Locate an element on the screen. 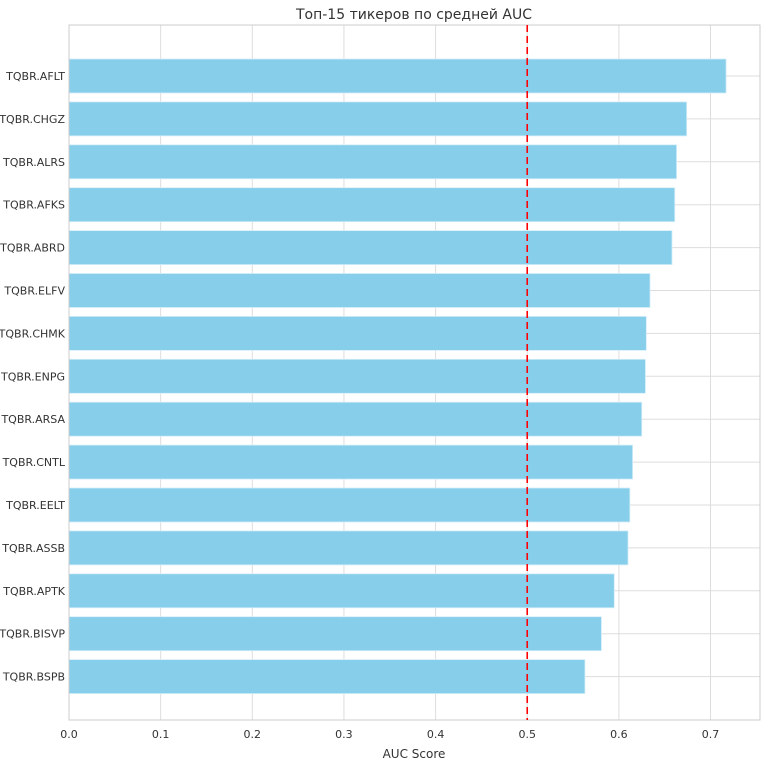  bar-tqbr-assb is located at coordinates (348, 548).